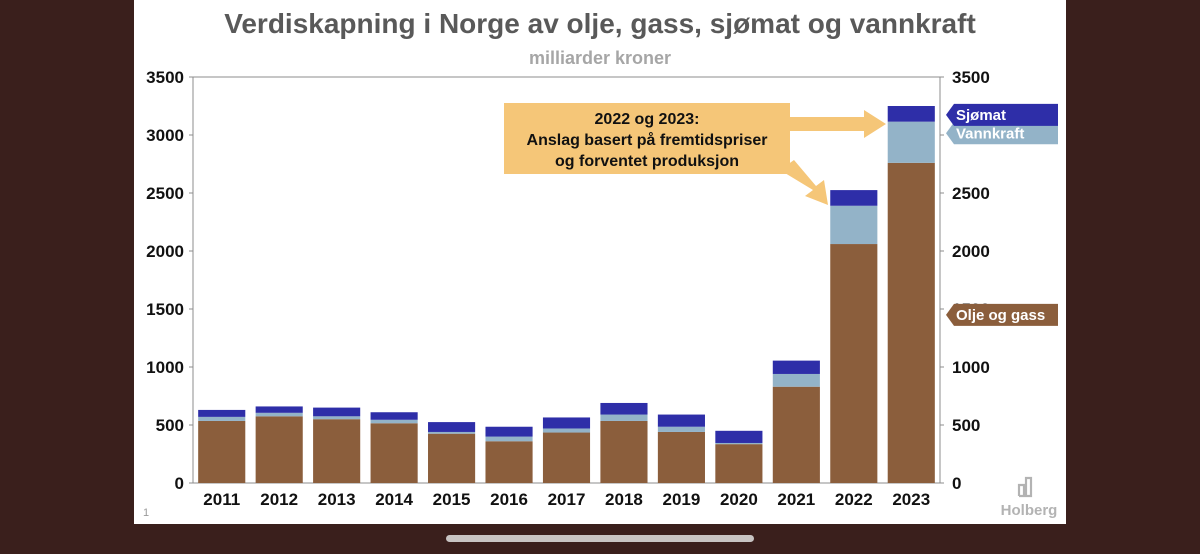 Image resolution: width=1200 pixels, height=554 pixels. Describe the element at coordinates (624, 451) in the screenshot. I see `bar-olje-og-gass-2018` at that location.